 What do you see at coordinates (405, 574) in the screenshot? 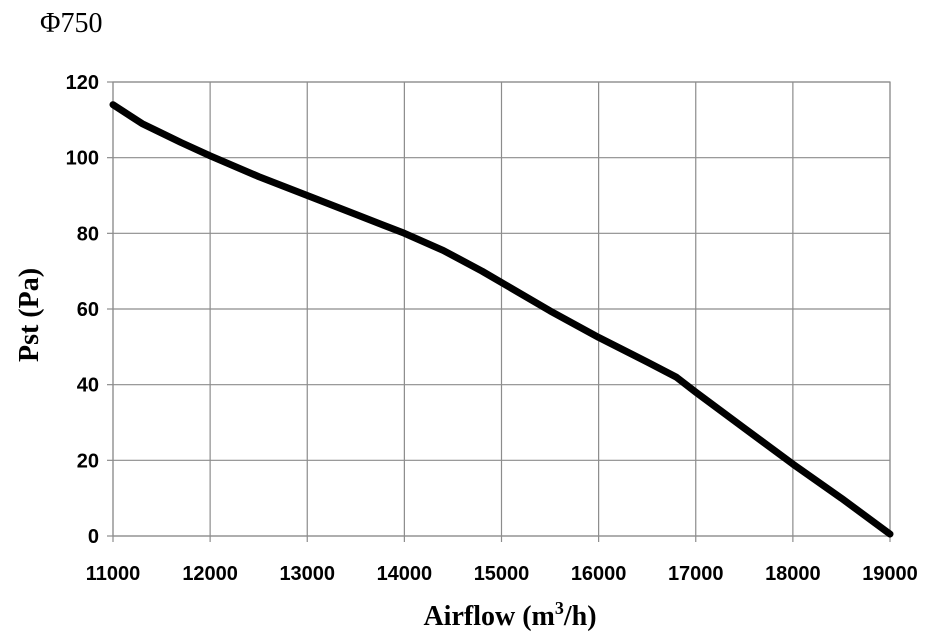
I see `x-tick-label-3: 14000` at bounding box center [405, 574].